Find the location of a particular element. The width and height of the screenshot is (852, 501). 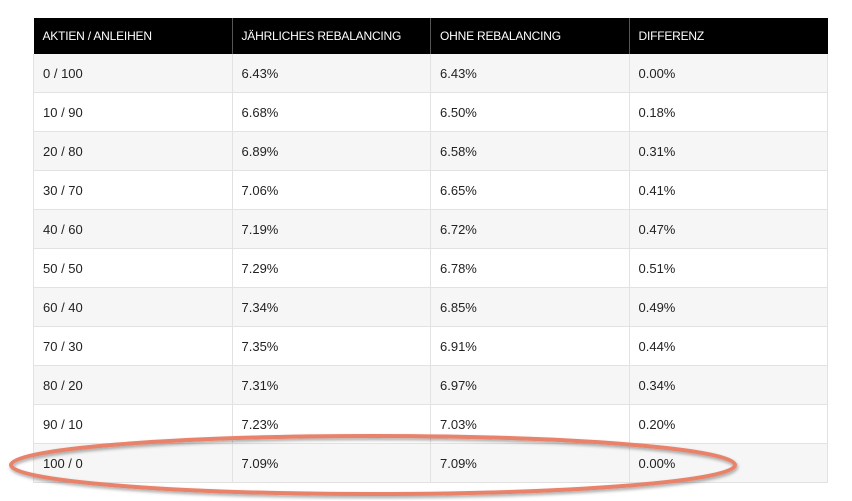

table-row: 80 / 20 7.31% 6.97% 0.34% is located at coordinates (430, 385).